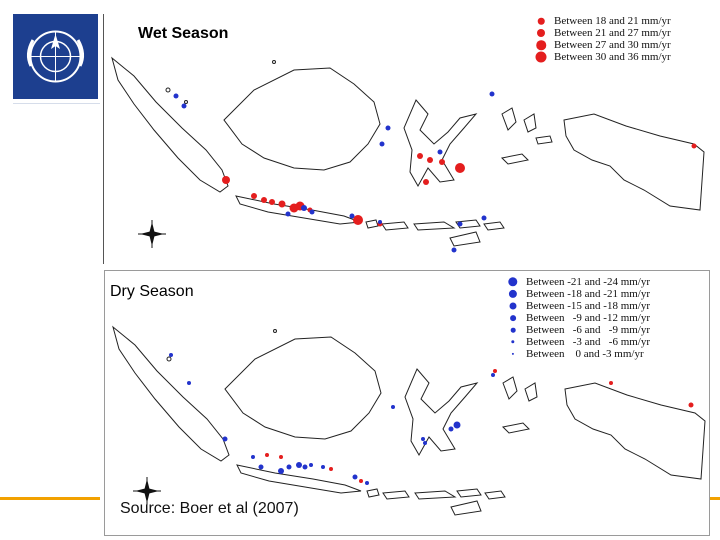 This screenshot has width=720, height=540. What do you see at coordinates (612, 45) in the screenshot?
I see `legend-label: Between 27 and 30 mm/yr` at bounding box center [612, 45].